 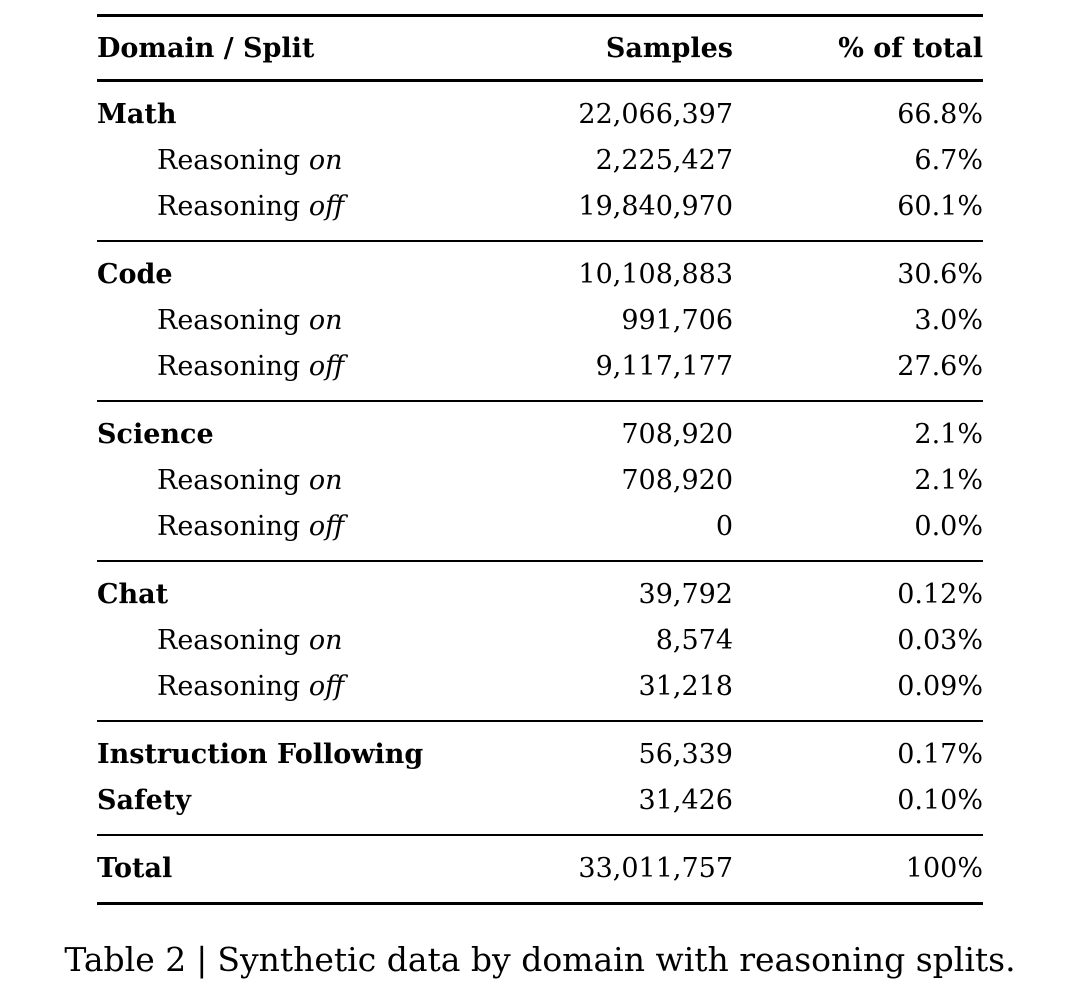 What do you see at coordinates (297, 806) in the screenshot?
I see `cell-domain-split: Safety` at bounding box center [297, 806].